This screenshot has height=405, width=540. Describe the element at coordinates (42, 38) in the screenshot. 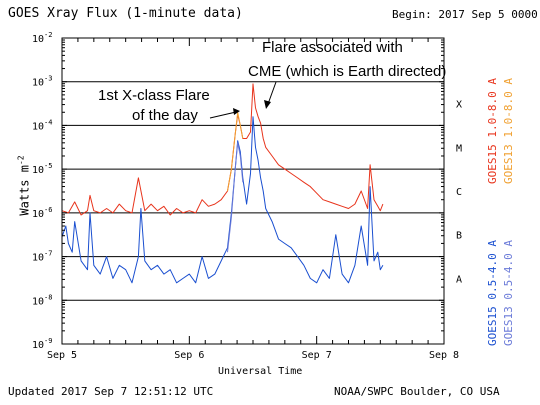

I see `y-tick-label: 10⁻²` at that location.